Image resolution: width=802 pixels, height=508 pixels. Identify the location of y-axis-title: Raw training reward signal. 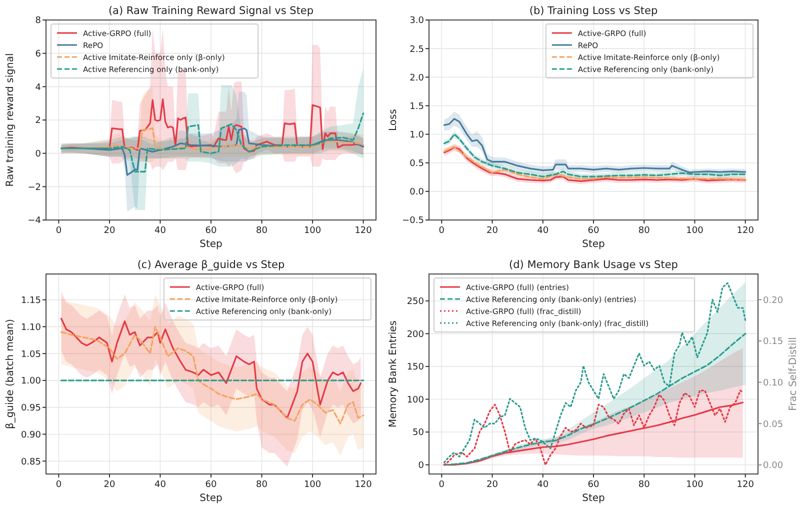
(10, 120).